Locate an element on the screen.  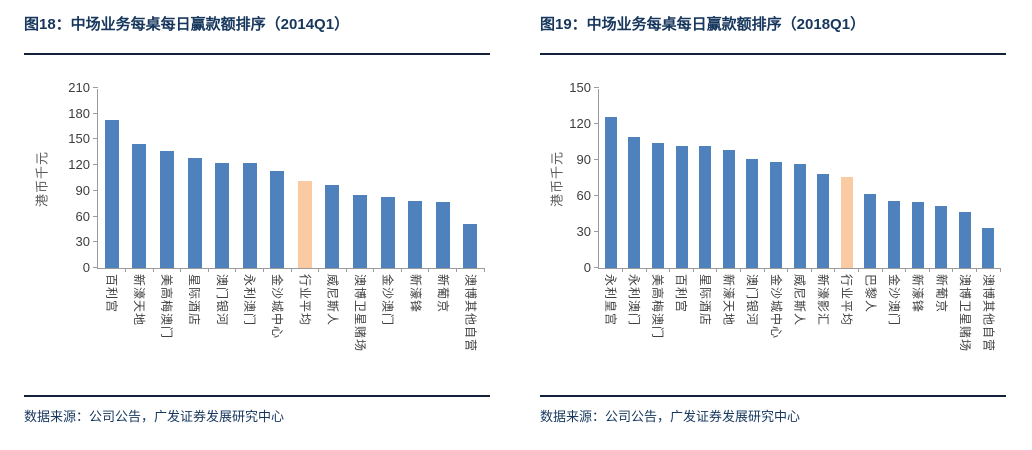
x-category-label: 新濠锋 is located at coordinates (415, 294).